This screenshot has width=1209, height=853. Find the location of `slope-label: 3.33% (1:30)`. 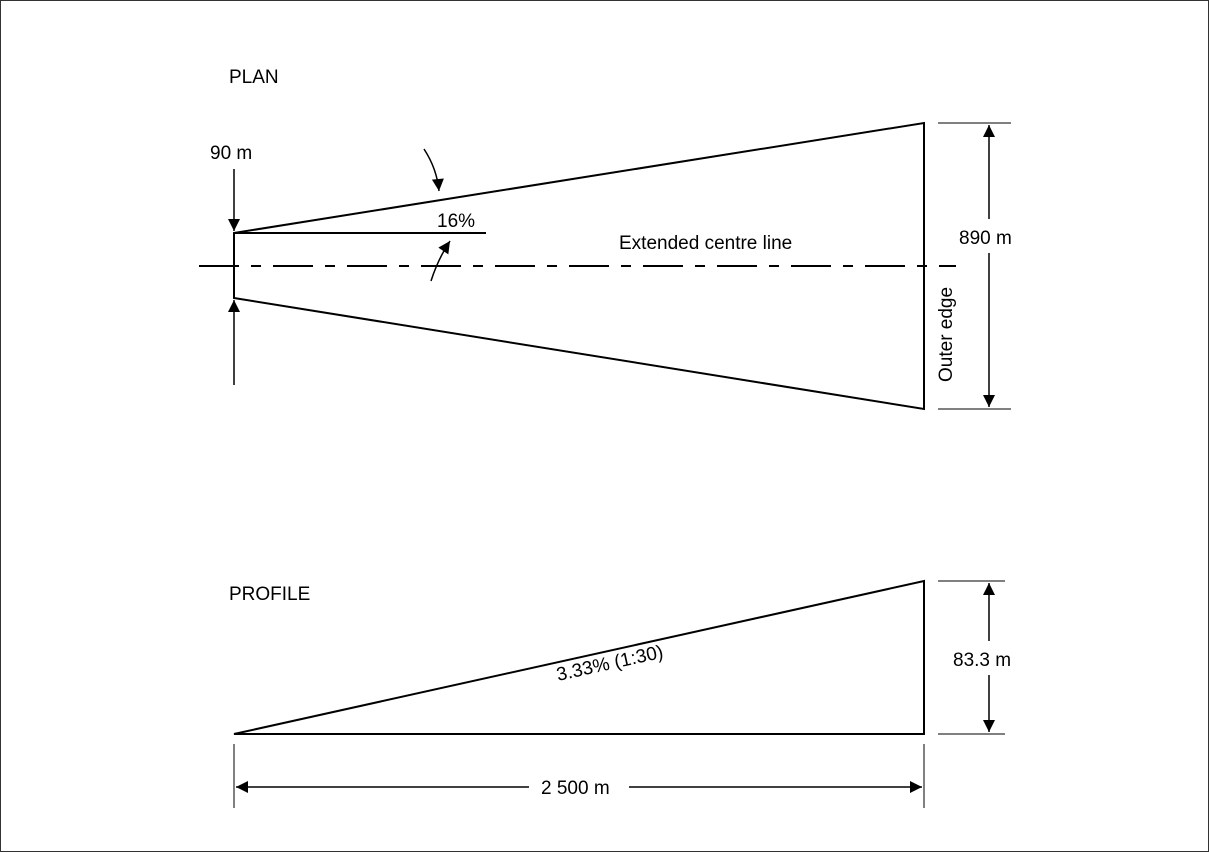

slope-label: 3.33% (1:30) is located at coordinates (610, 664).